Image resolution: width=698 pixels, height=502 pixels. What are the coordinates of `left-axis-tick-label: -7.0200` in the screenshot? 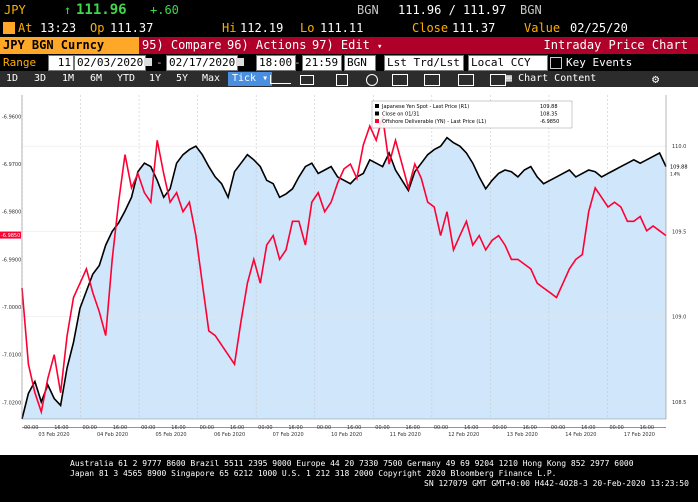 It's located at (11, 403).